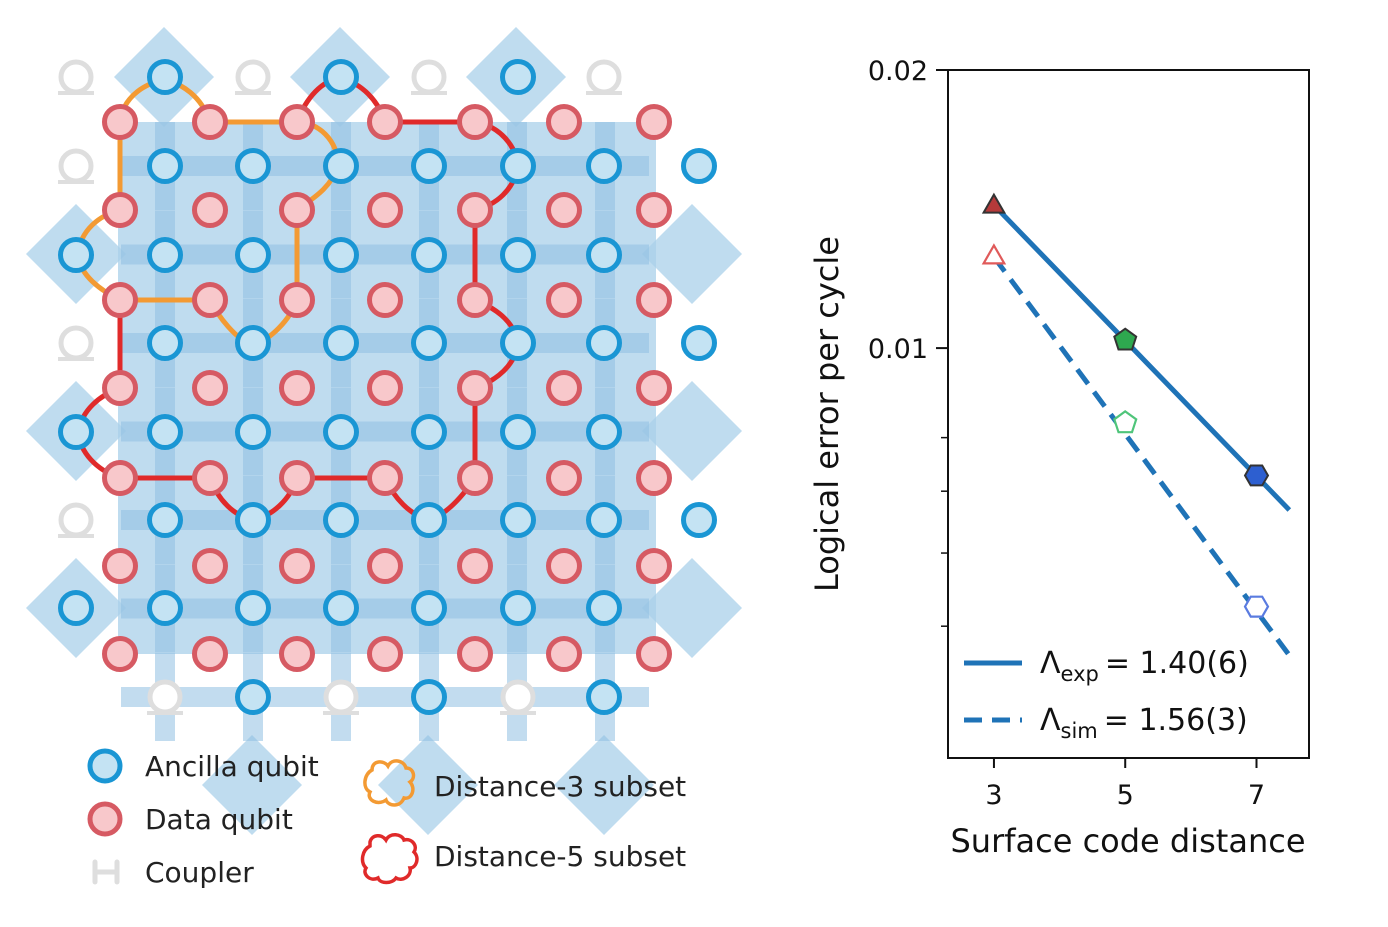 Image resolution: width=1388 pixels, height=927 pixels. I want to click on data-points, so click(1125, 405).